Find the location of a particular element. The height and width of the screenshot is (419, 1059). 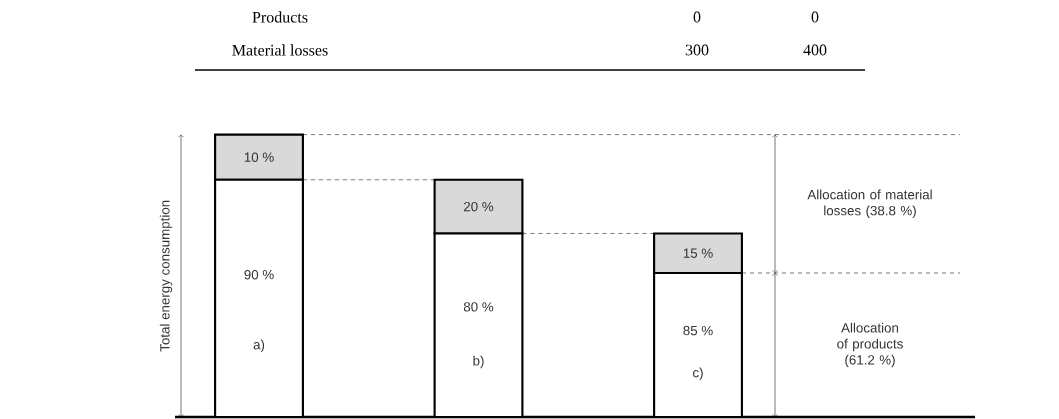

text: 400 is located at coordinates (815, 50).